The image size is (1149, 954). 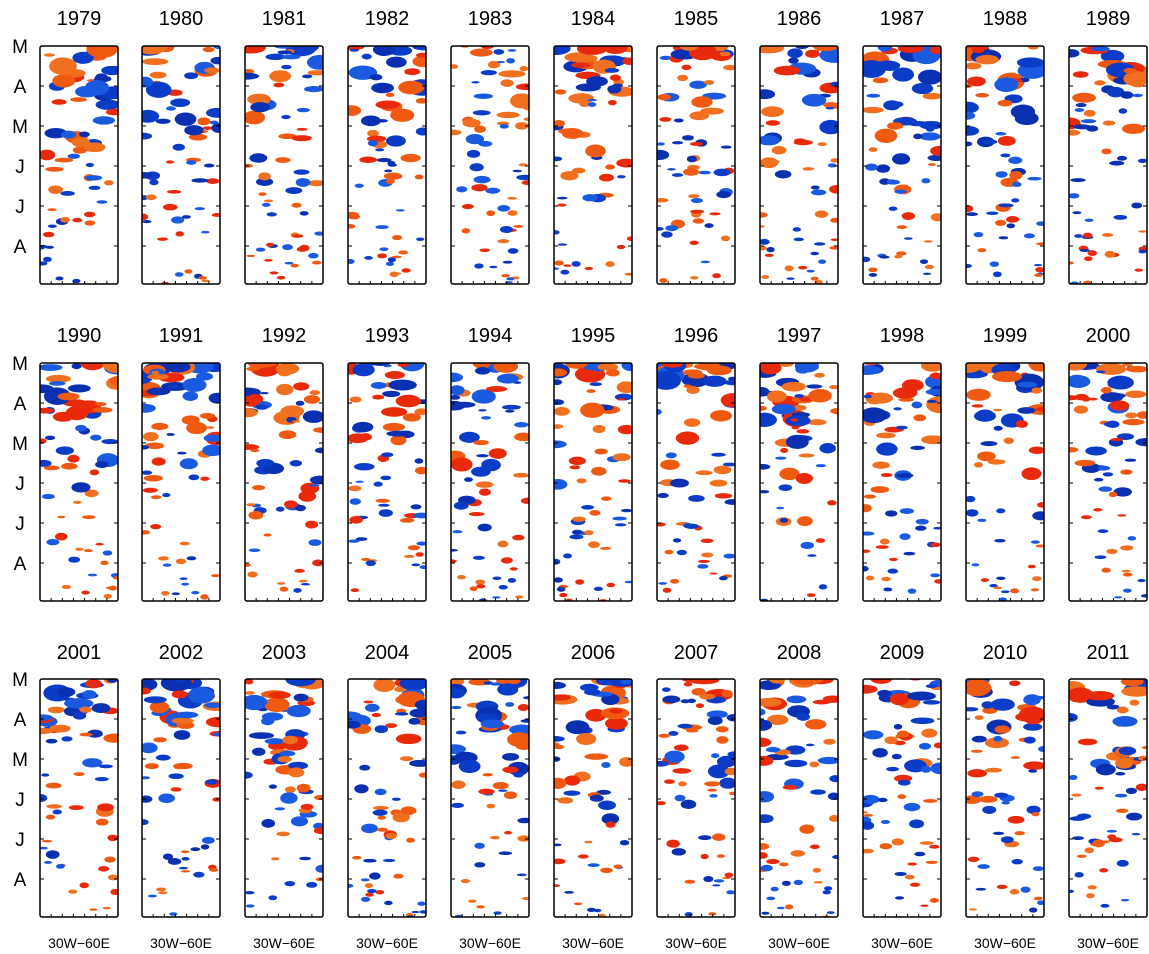 What do you see at coordinates (1005, 336) in the screenshot?
I see `panel-title: 1999` at bounding box center [1005, 336].